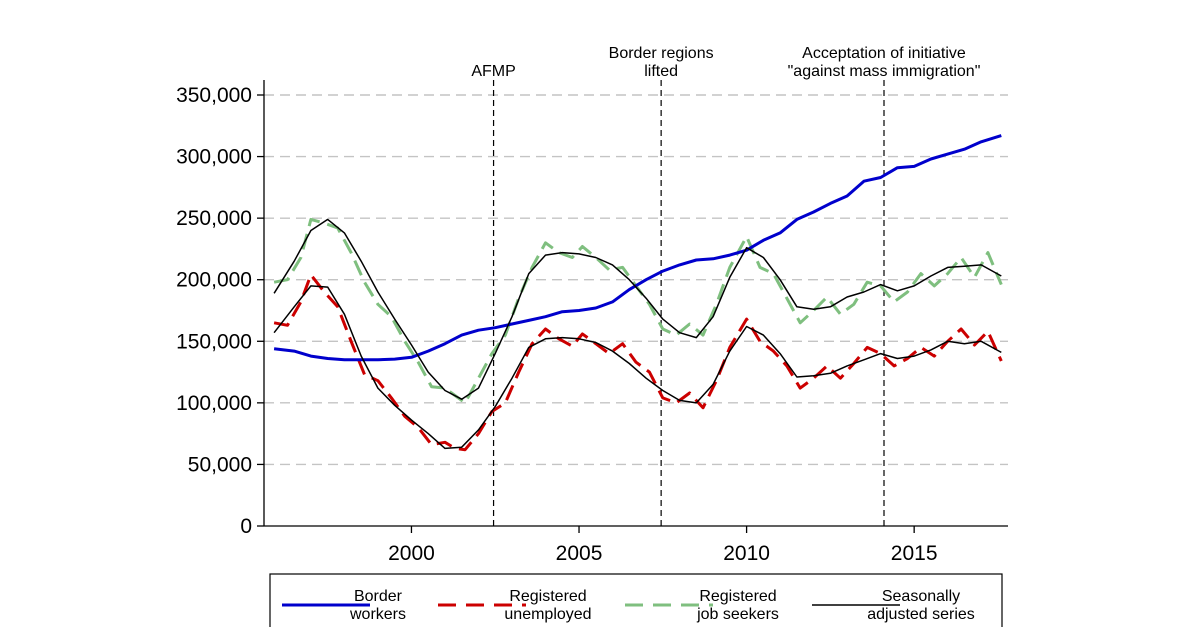  What do you see at coordinates (921, 614) in the screenshot?
I see `legend-label: adjusted series` at bounding box center [921, 614].